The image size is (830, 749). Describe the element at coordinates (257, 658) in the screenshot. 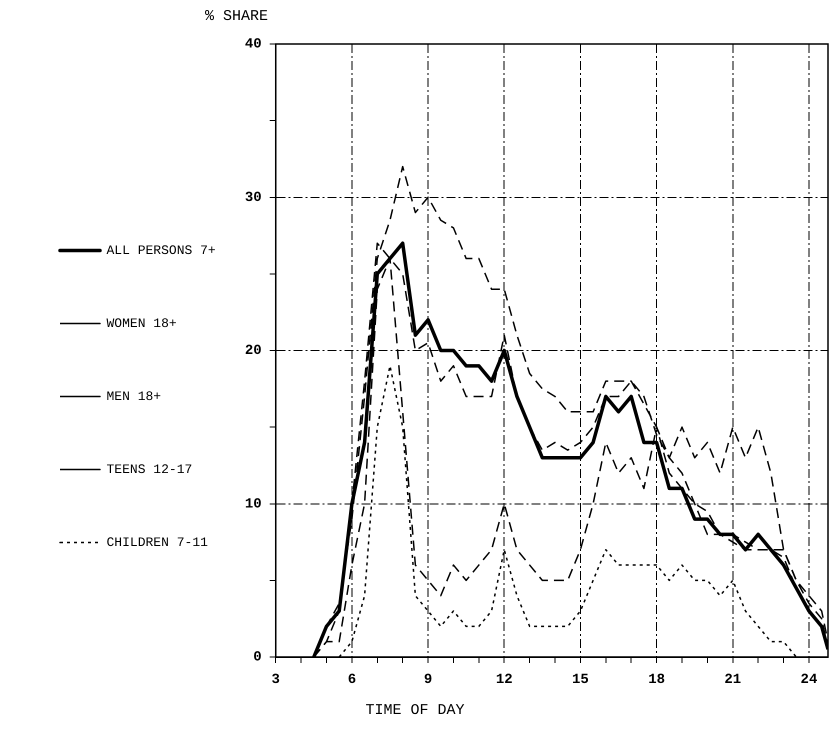

I see `y-tick-label: 0` at that location.